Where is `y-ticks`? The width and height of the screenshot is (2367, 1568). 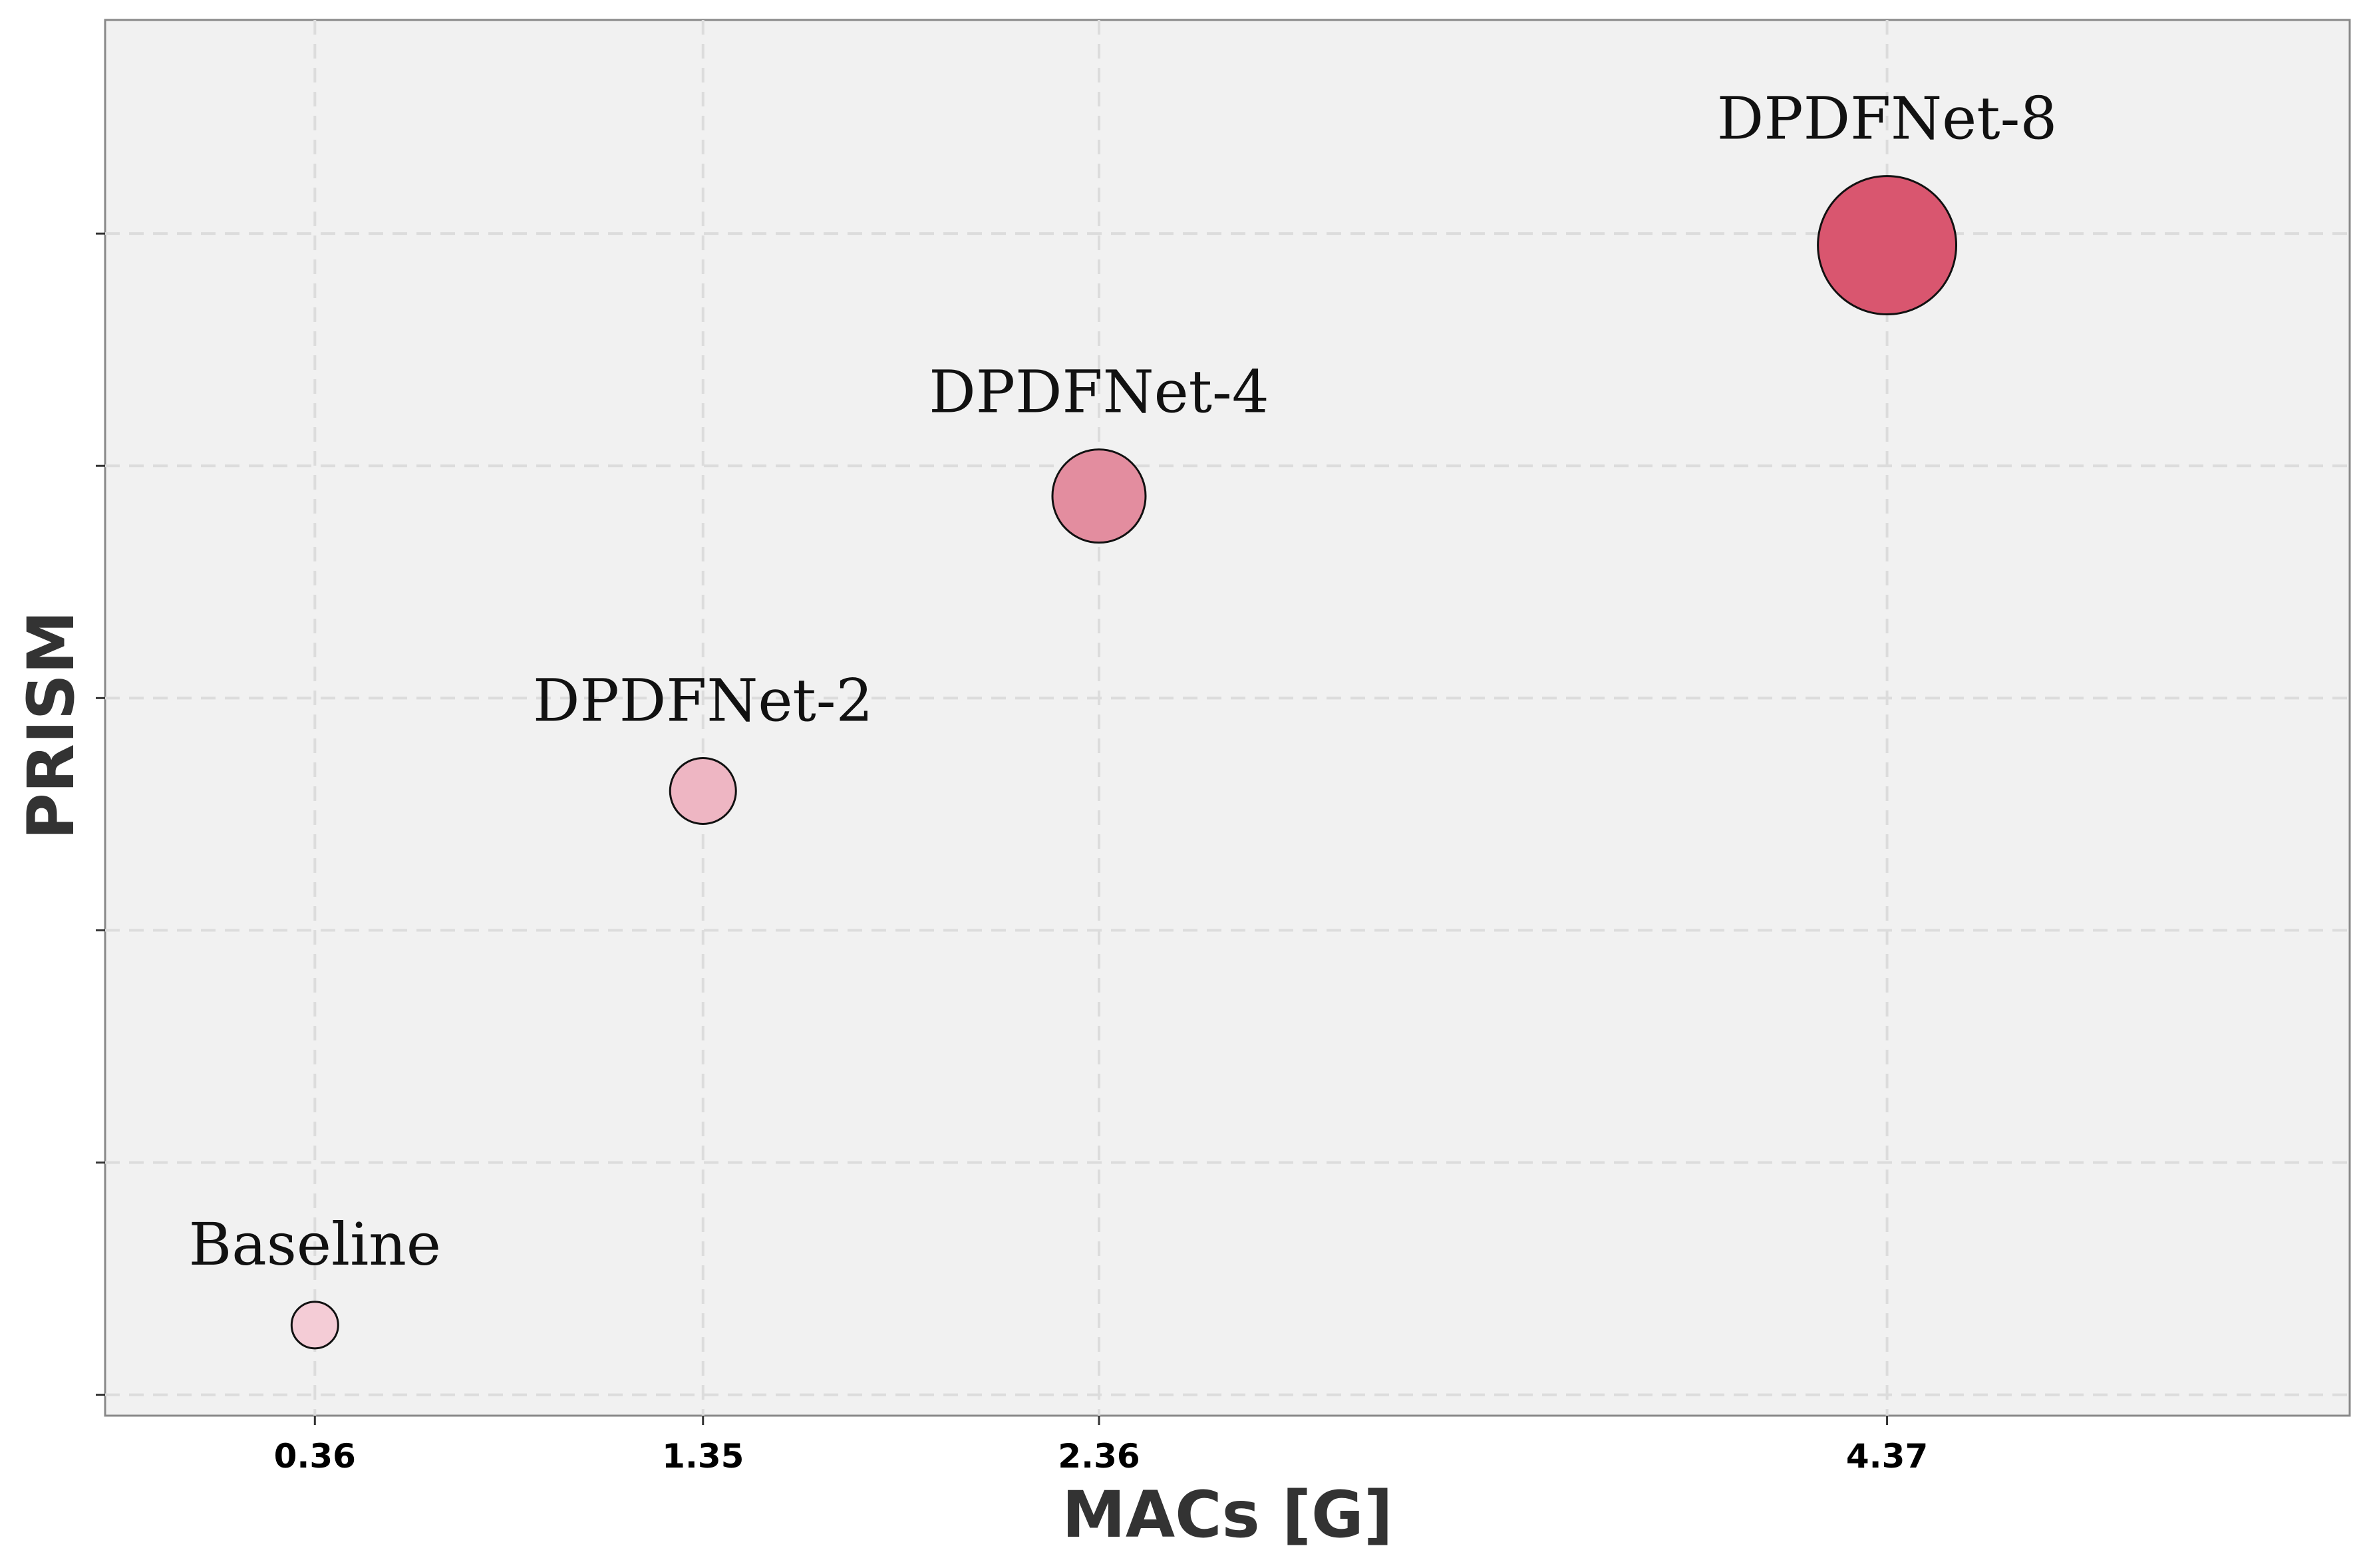 y-ticks is located at coordinates (100, 814).